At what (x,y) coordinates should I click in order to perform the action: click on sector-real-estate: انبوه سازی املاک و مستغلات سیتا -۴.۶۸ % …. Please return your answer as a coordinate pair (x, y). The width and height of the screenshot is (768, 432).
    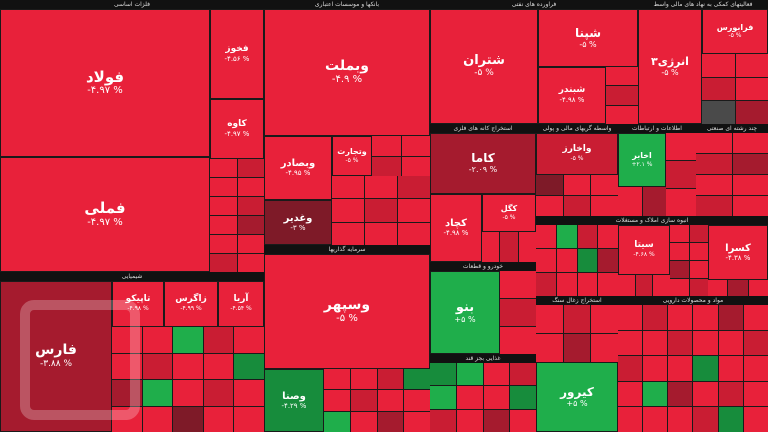
    Looking at the image, I should click on (652, 256).